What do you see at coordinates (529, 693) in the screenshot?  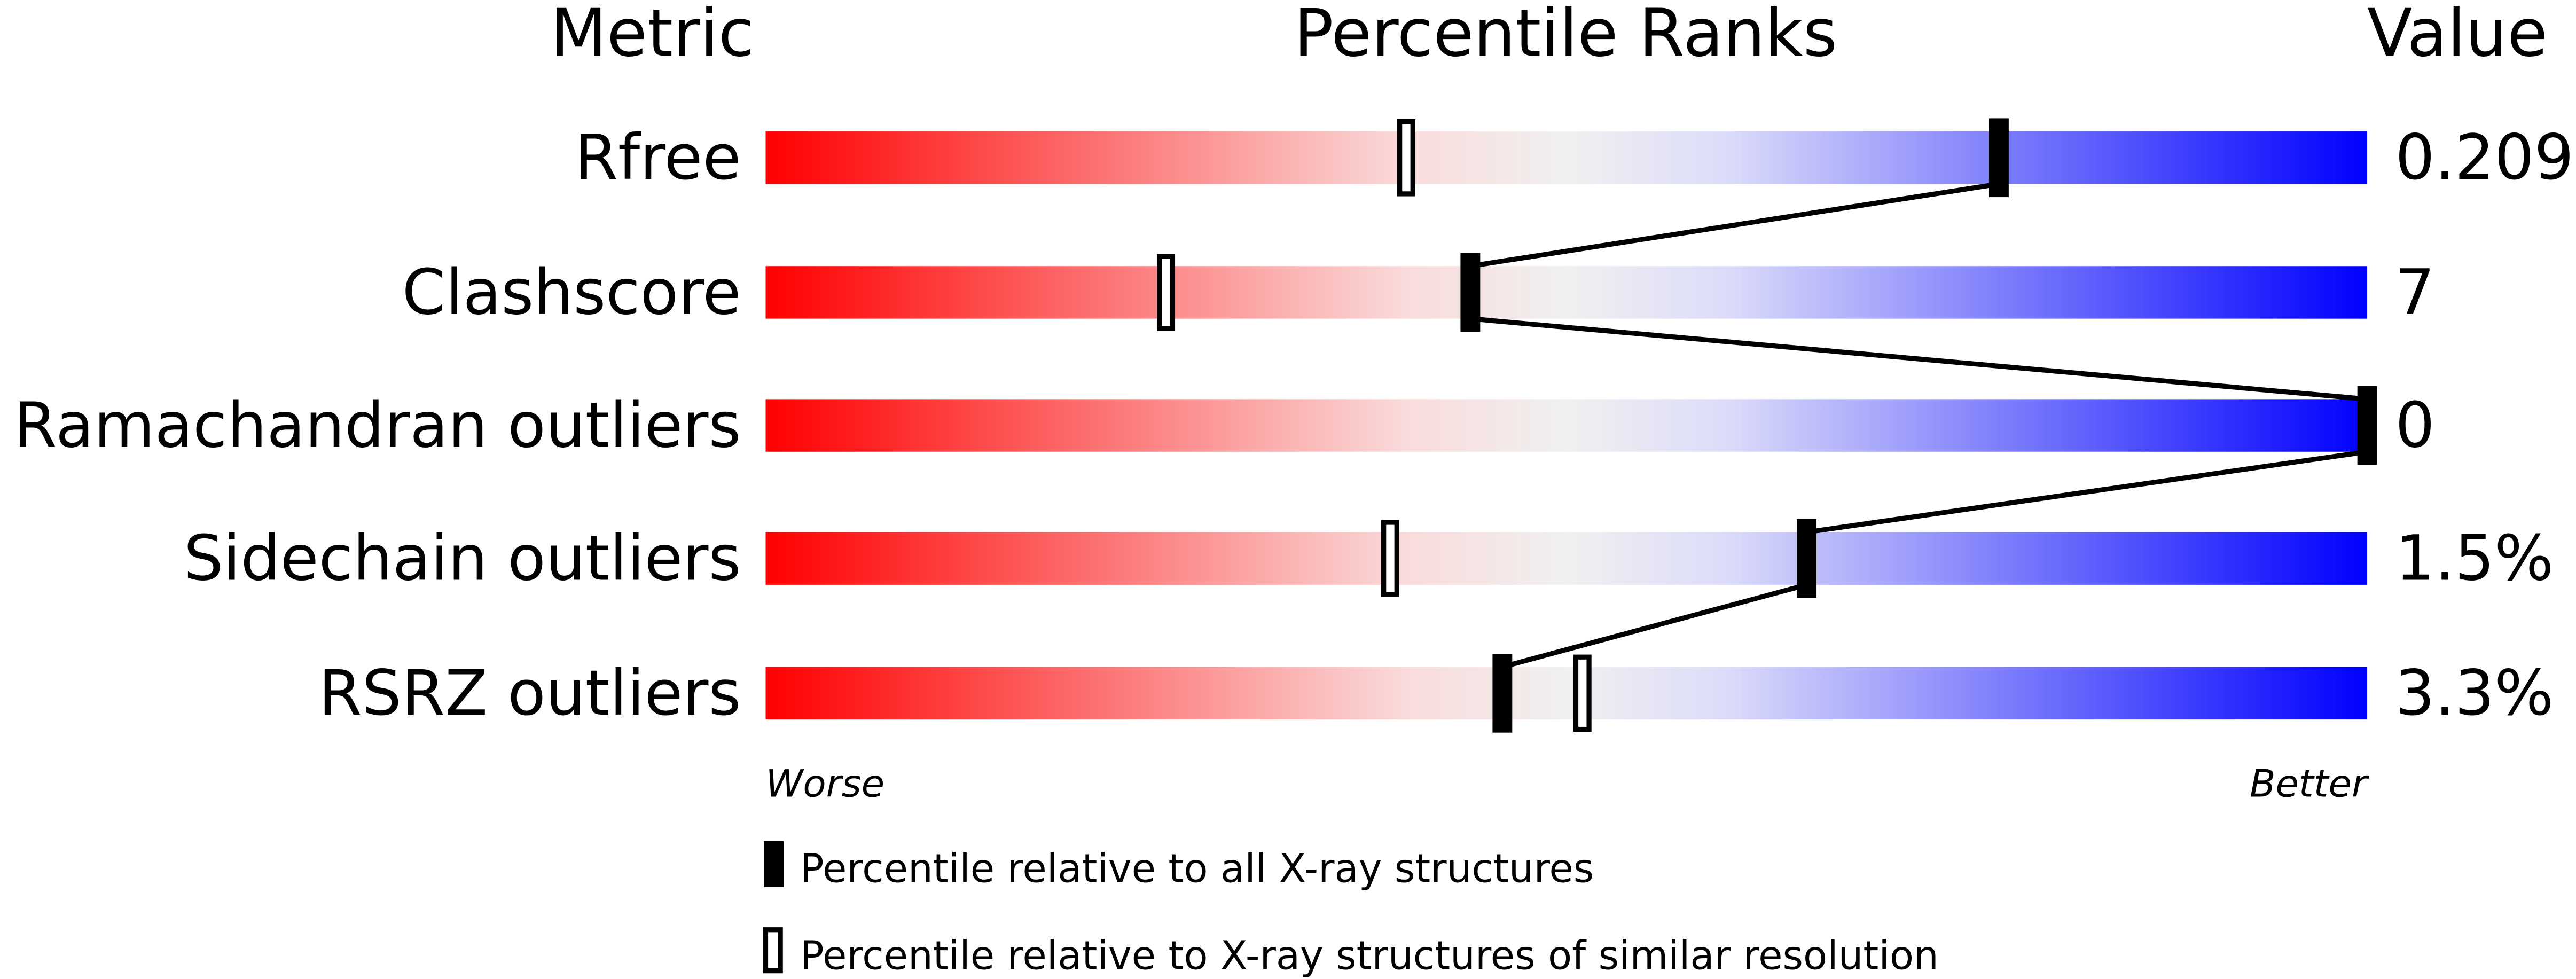 I see `metric-label: RSRZ outliers` at bounding box center [529, 693].